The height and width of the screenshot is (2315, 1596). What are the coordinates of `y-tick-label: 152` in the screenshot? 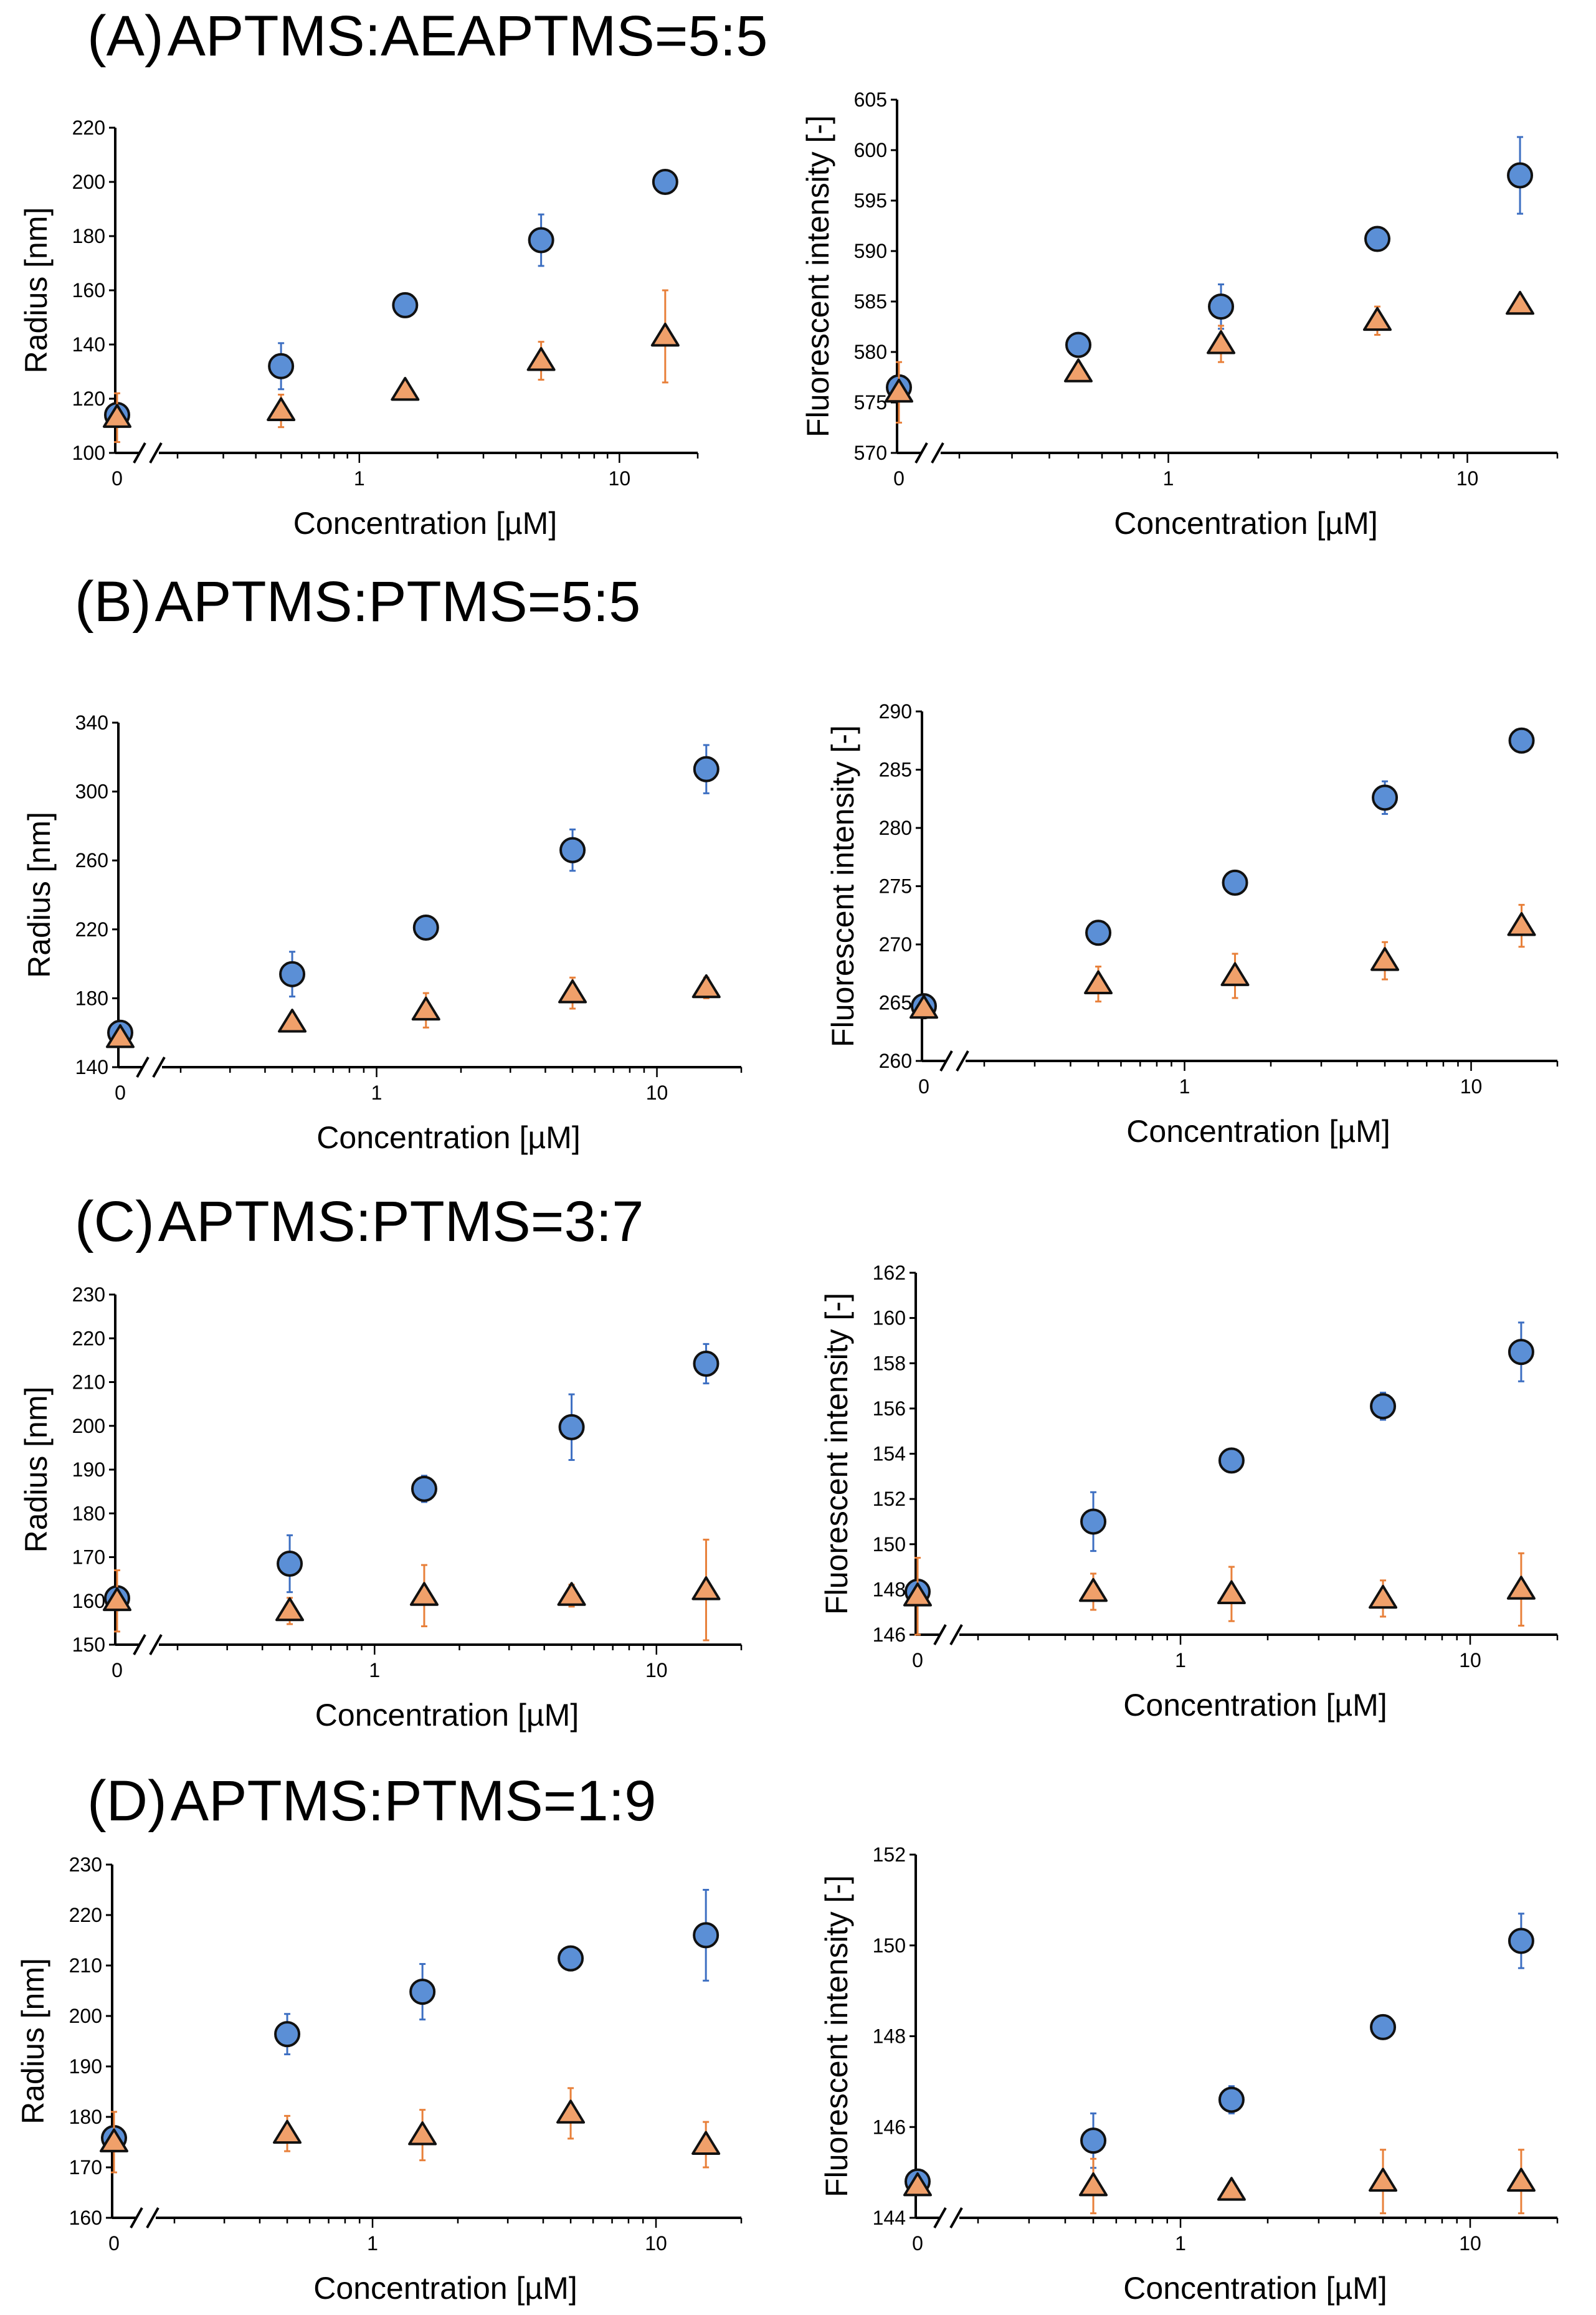 It's located at (890, 1499).